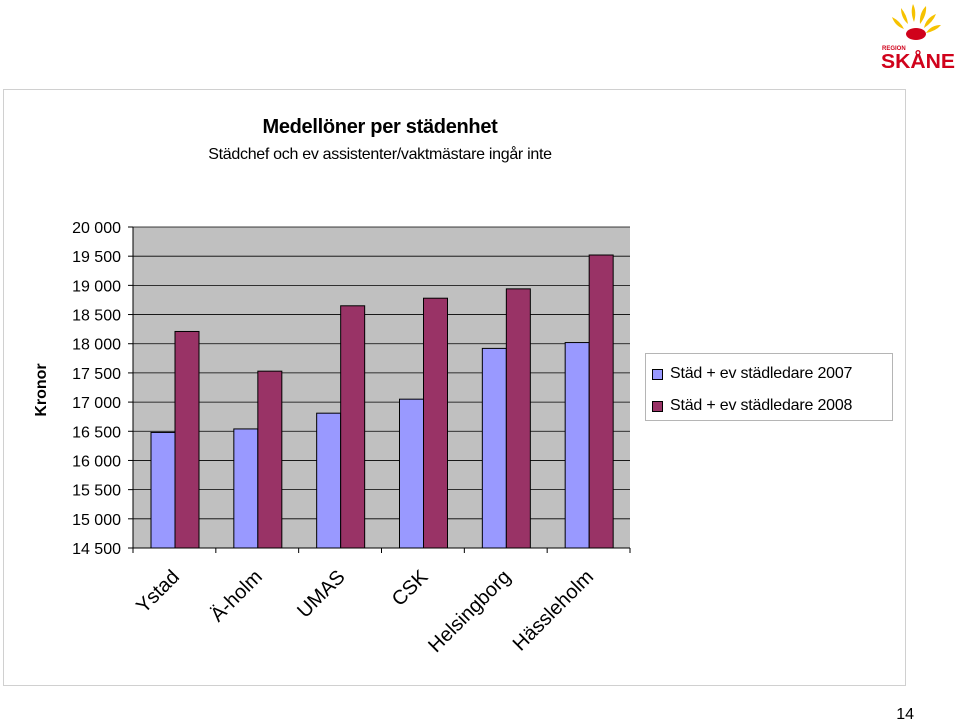 The width and height of the screenshot is (960, 726). I want to click on page-number: 14, so click(905, 714).